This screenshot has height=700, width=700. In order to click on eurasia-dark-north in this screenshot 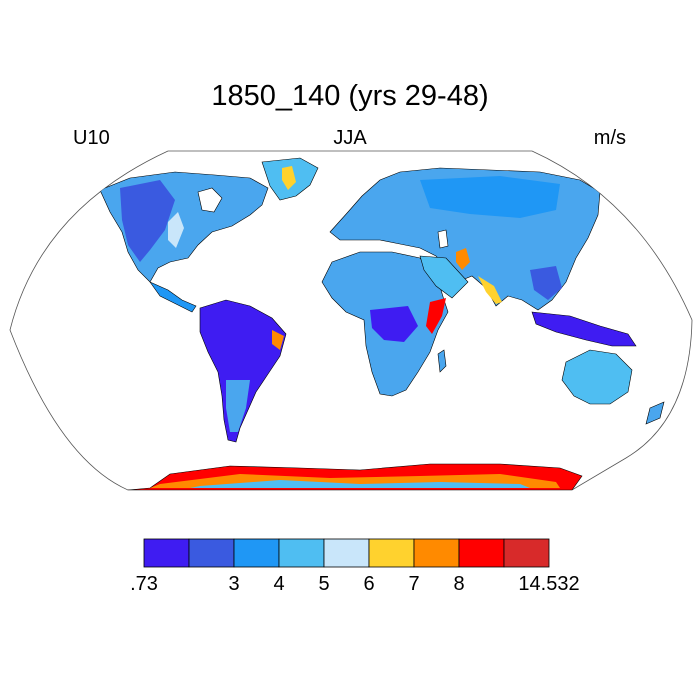, I will do `click(490, 197)`.